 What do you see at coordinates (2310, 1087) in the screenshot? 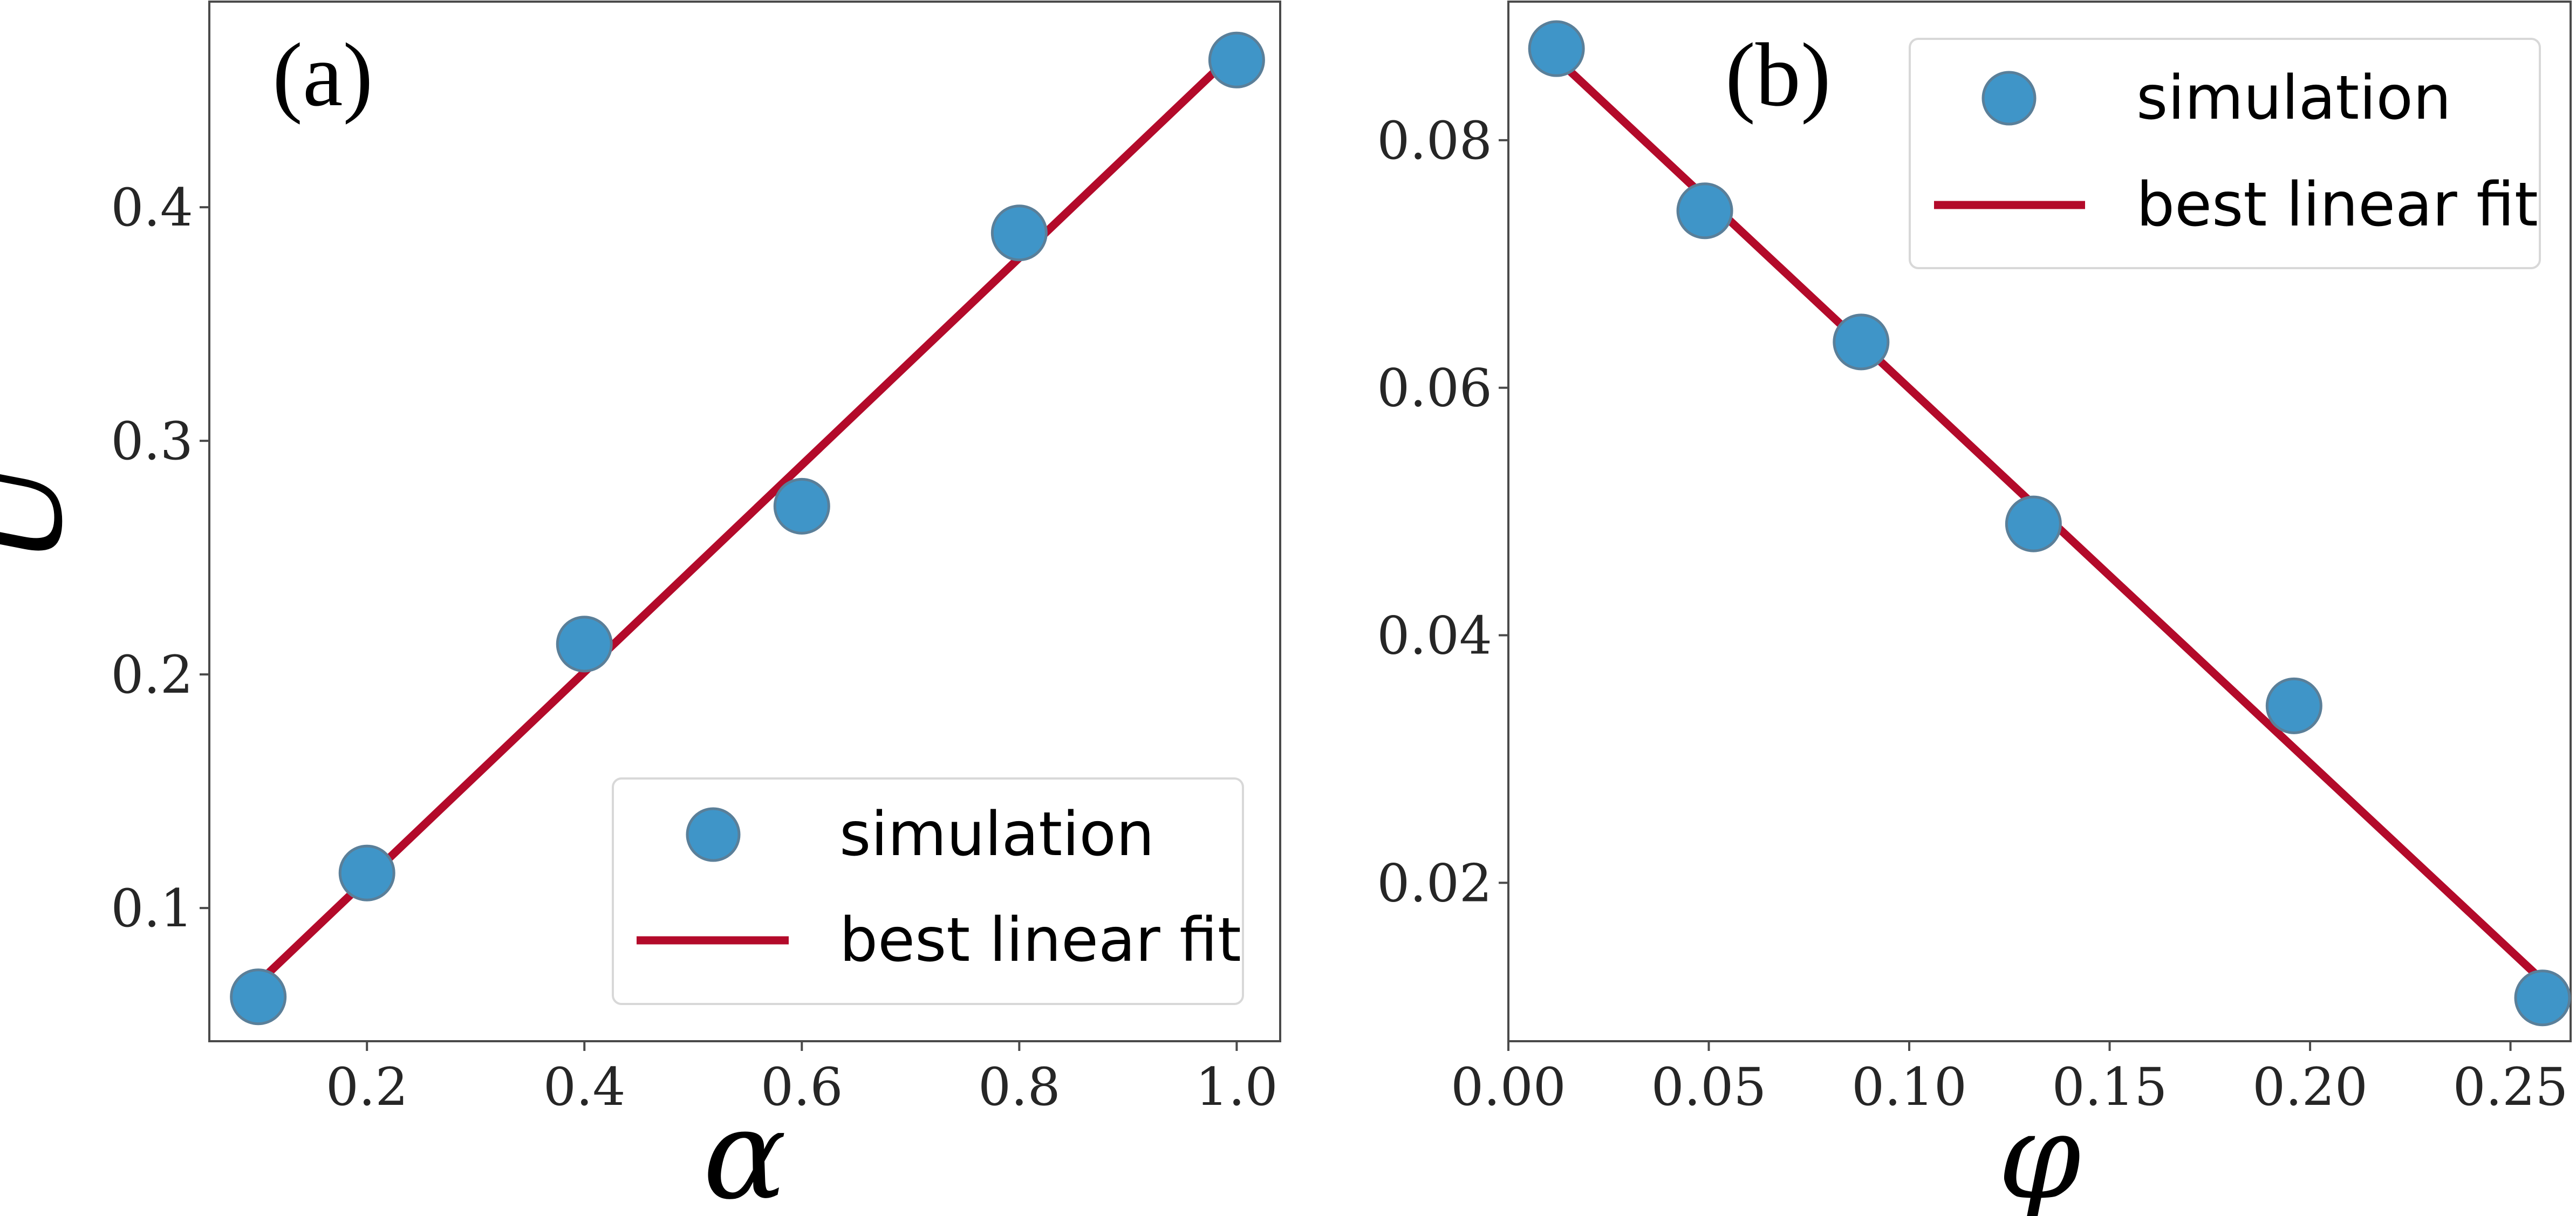
I see `x-tick-label: 0.20` at bounding box center [2310, 1087].